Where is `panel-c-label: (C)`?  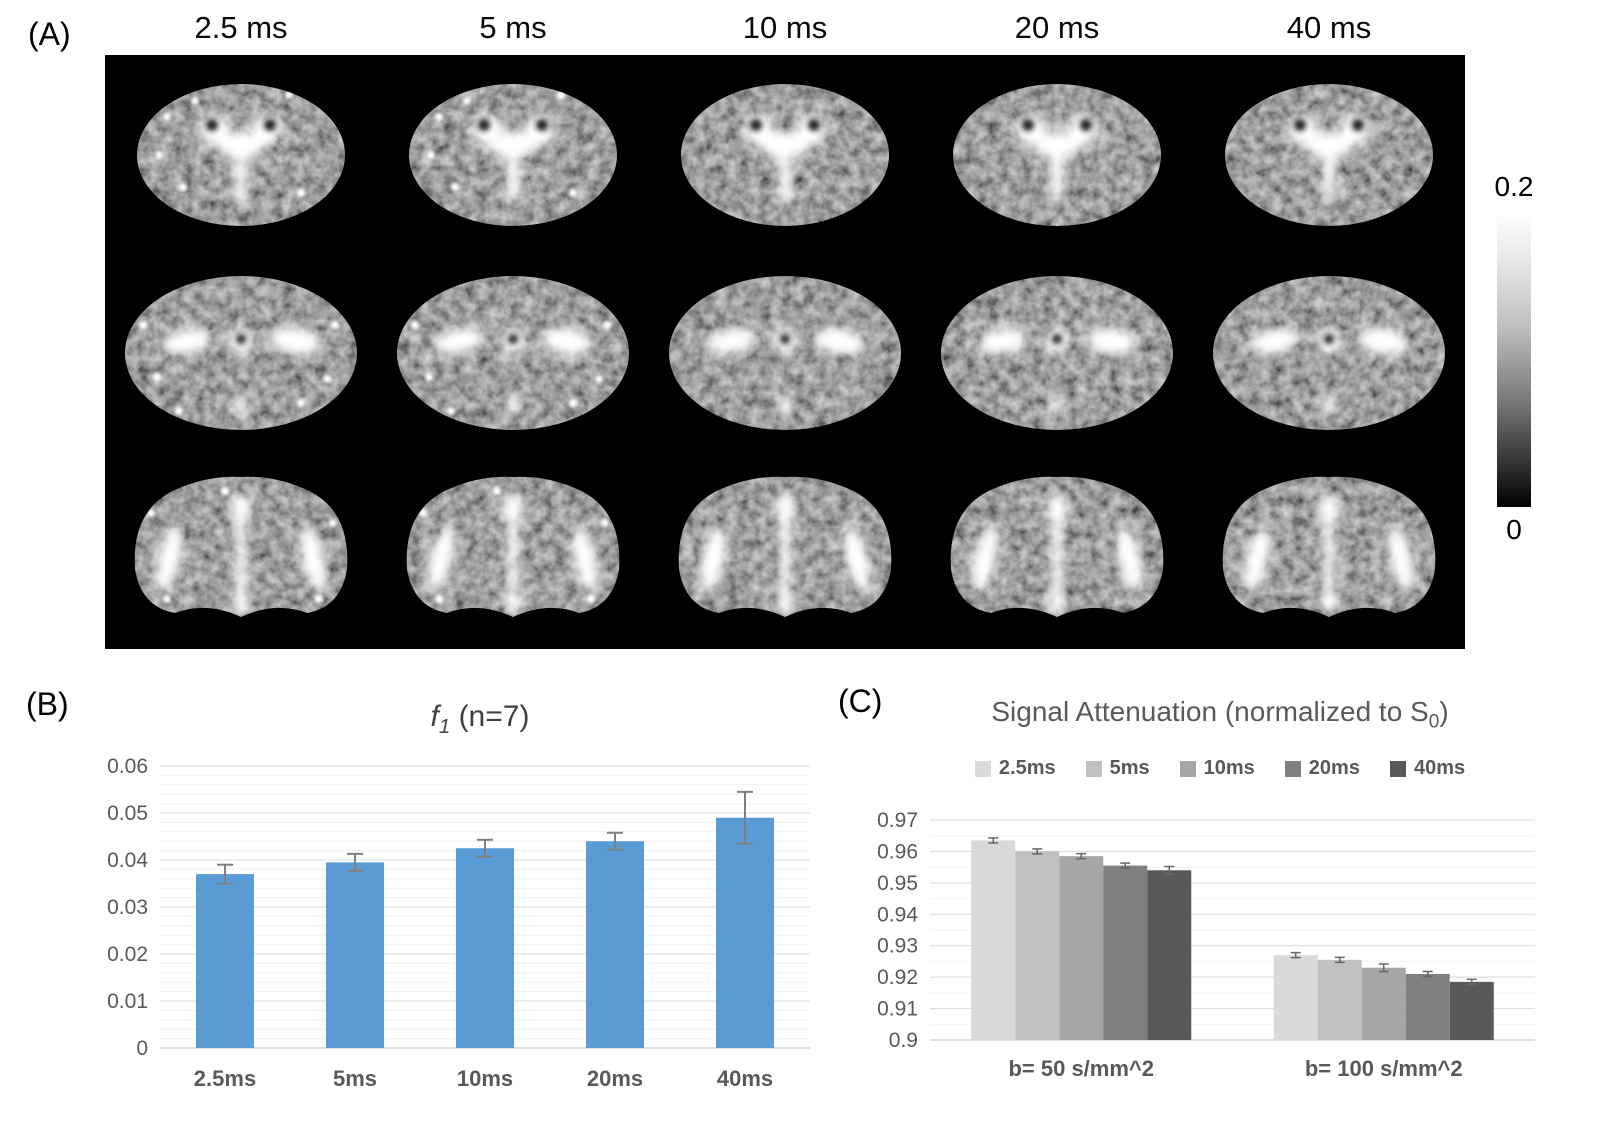
panel-c-label: (C) is located at coordinates (860, 701).